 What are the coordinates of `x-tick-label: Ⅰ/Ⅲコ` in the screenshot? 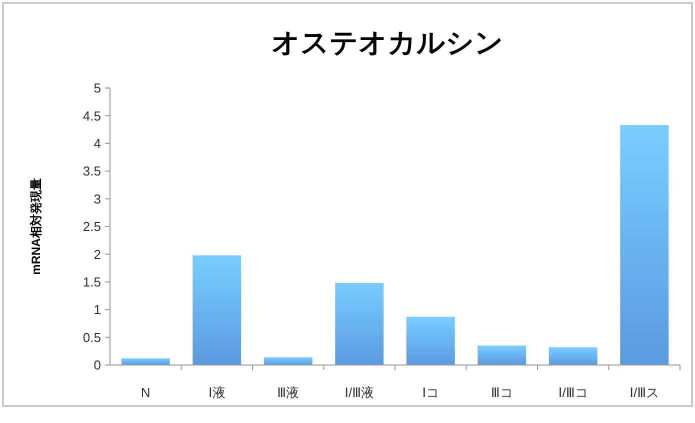 It's located at (573, 392).